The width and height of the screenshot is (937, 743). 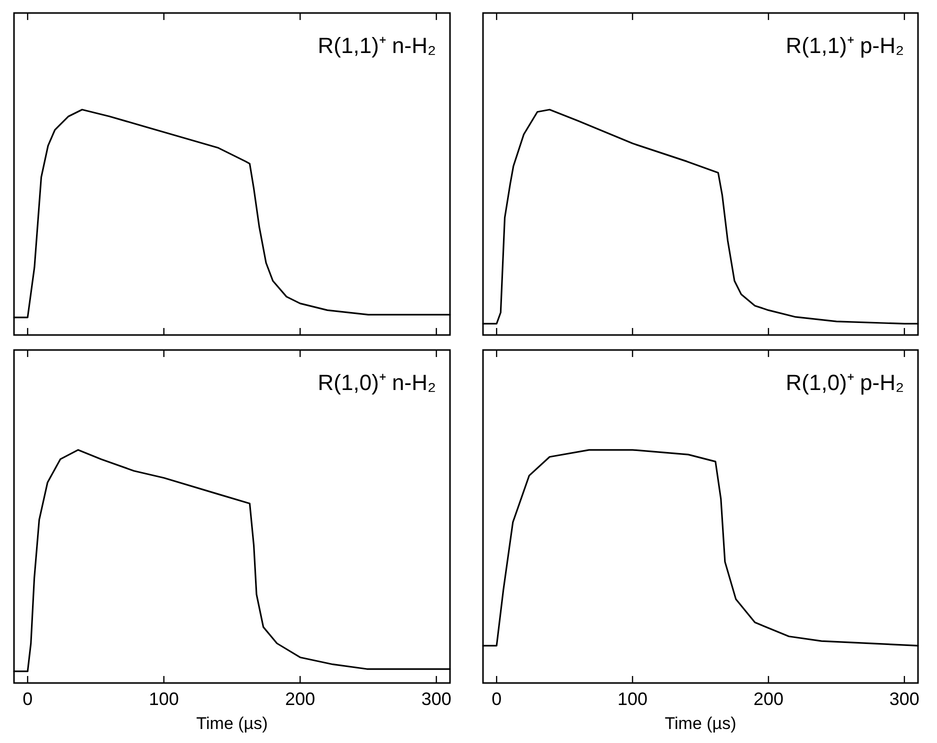 What do you see at coordinates (377, 45) in the screenshot?
I see `chart-title: R(1,1)⁺ n-H₂` at bounding box center [377, 45].